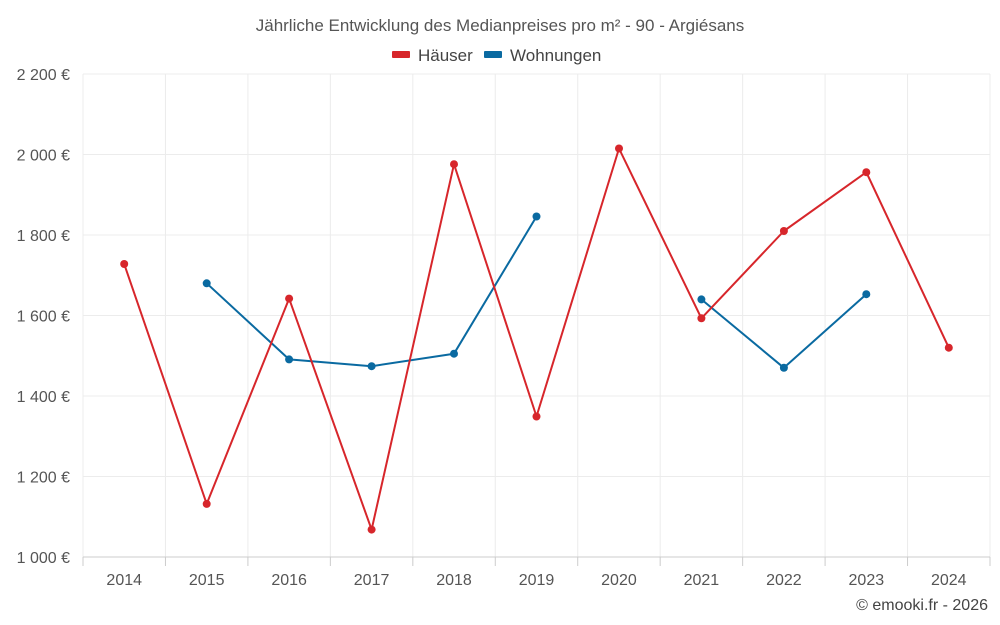 The height and width of the screenshot is (625, 1000). I want to click on data-point-hauser-2024, so click(948, 347).